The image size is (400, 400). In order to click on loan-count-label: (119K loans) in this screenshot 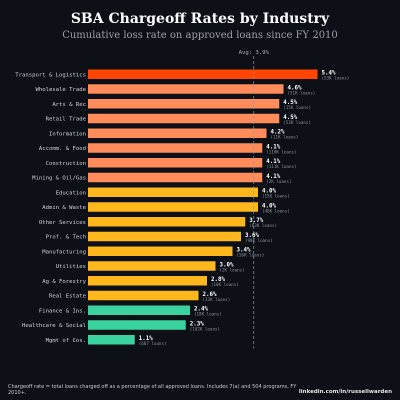, I will do `click(281, 151)`.